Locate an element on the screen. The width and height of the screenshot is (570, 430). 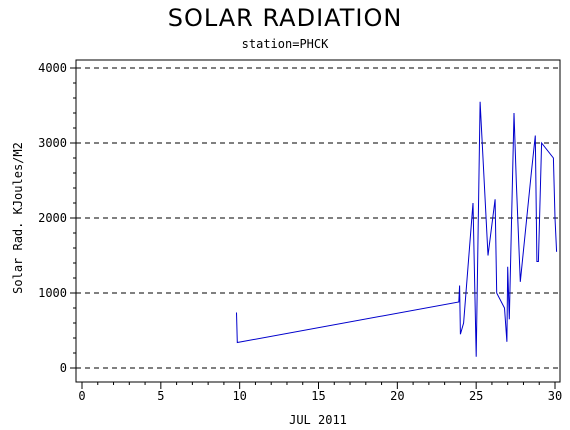
x-axis-label: JUL 2011 is located at coordinates (318, 420).